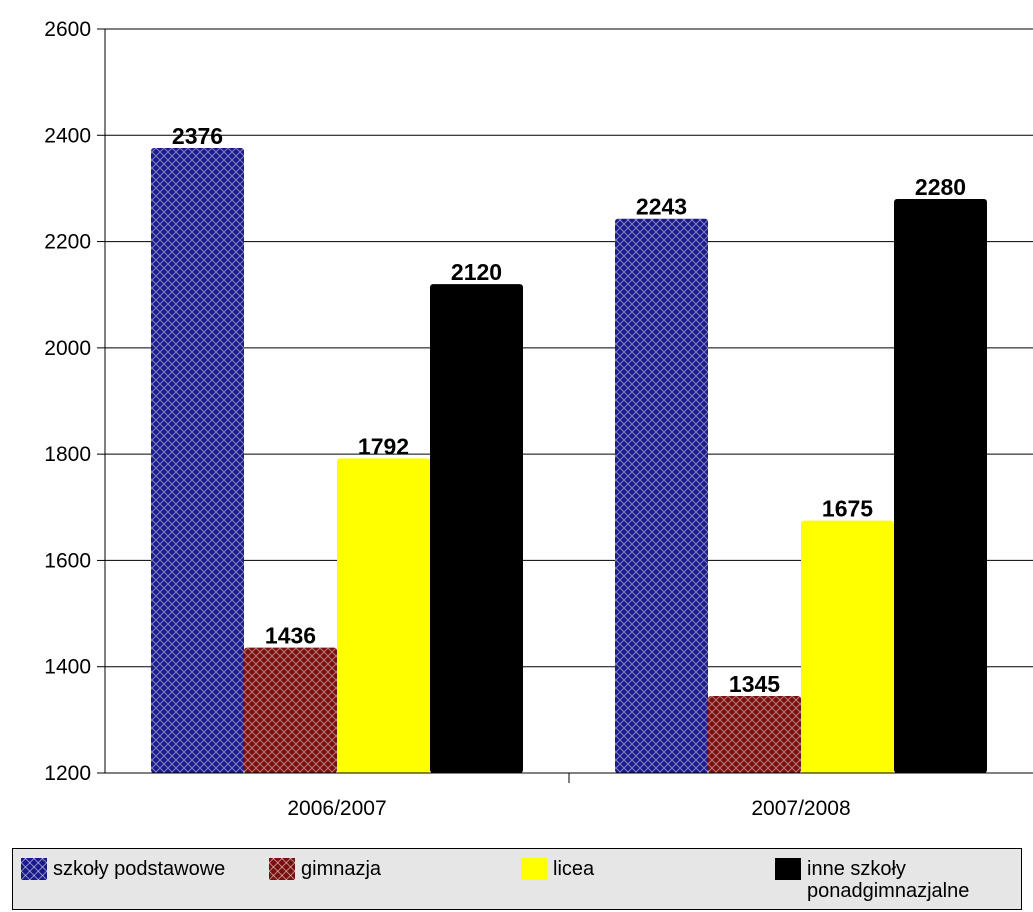  I want to click on data-label: 1792, so click(383, 446).